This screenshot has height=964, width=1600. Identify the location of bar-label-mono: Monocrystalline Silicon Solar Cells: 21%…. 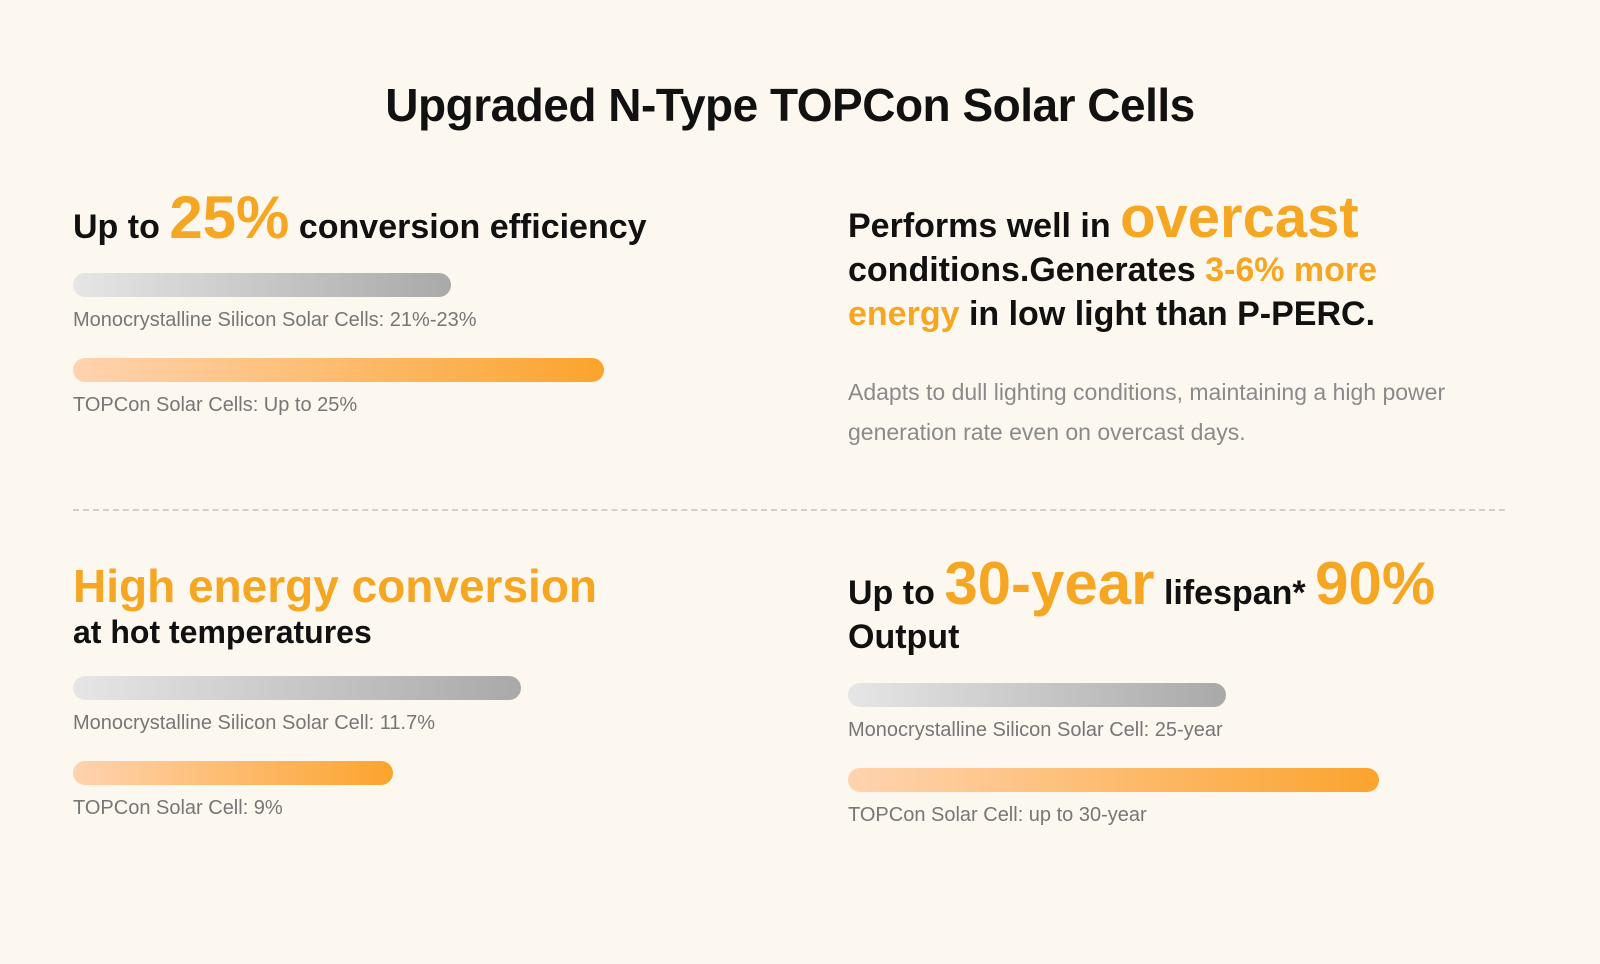
(275, 320).